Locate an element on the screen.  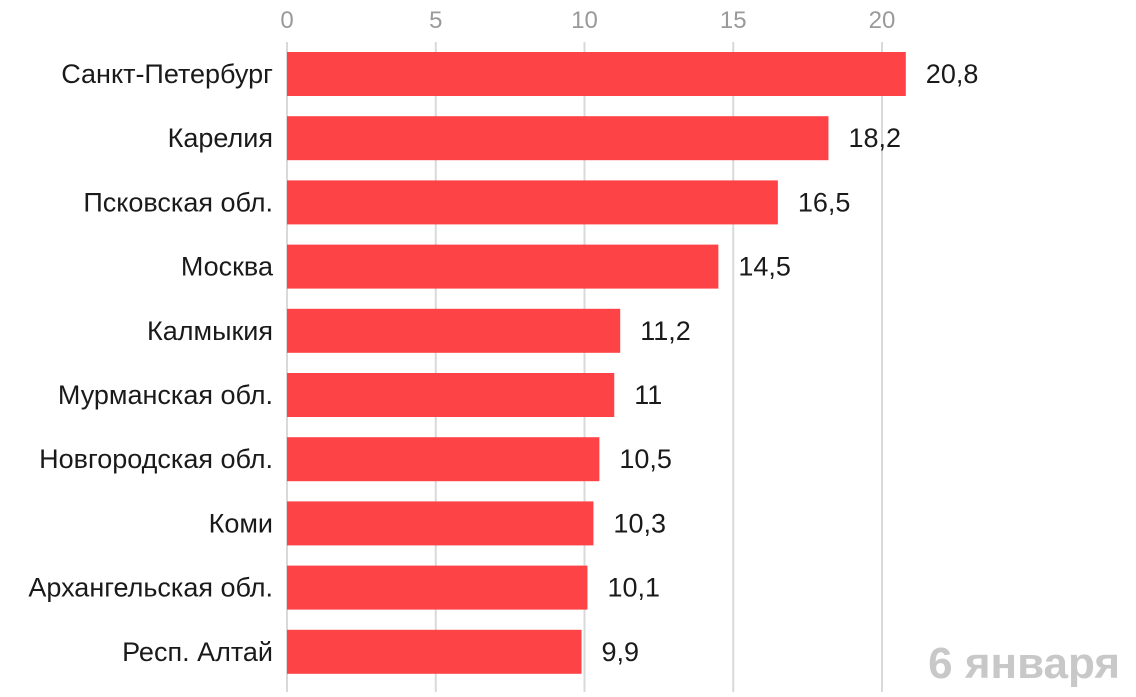
x-tick-label: 20 is located at coordinates (882, 20).